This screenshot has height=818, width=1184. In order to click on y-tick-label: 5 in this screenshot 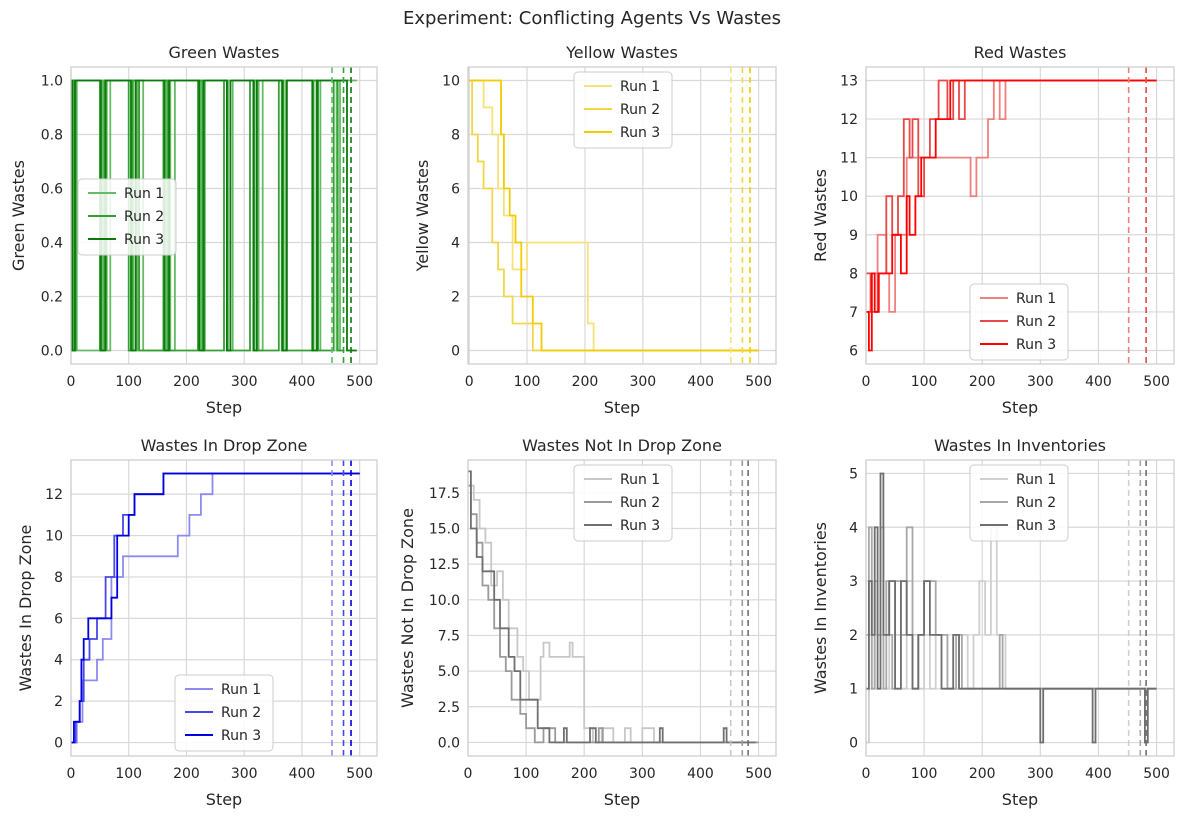, I will do `click(853, 474)`.